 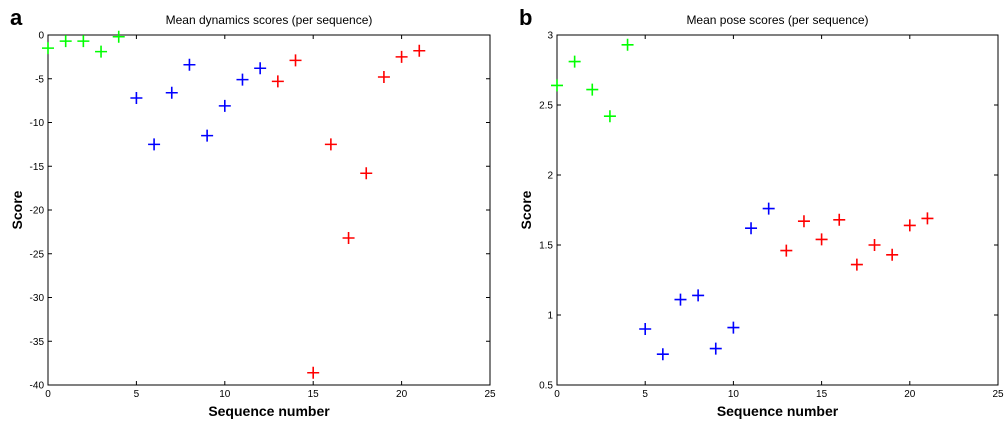 What do you see at coordinates (546, 106) in the screenshot?
I see `y-tick-label: 2.5` at bounding box center [546, 106].